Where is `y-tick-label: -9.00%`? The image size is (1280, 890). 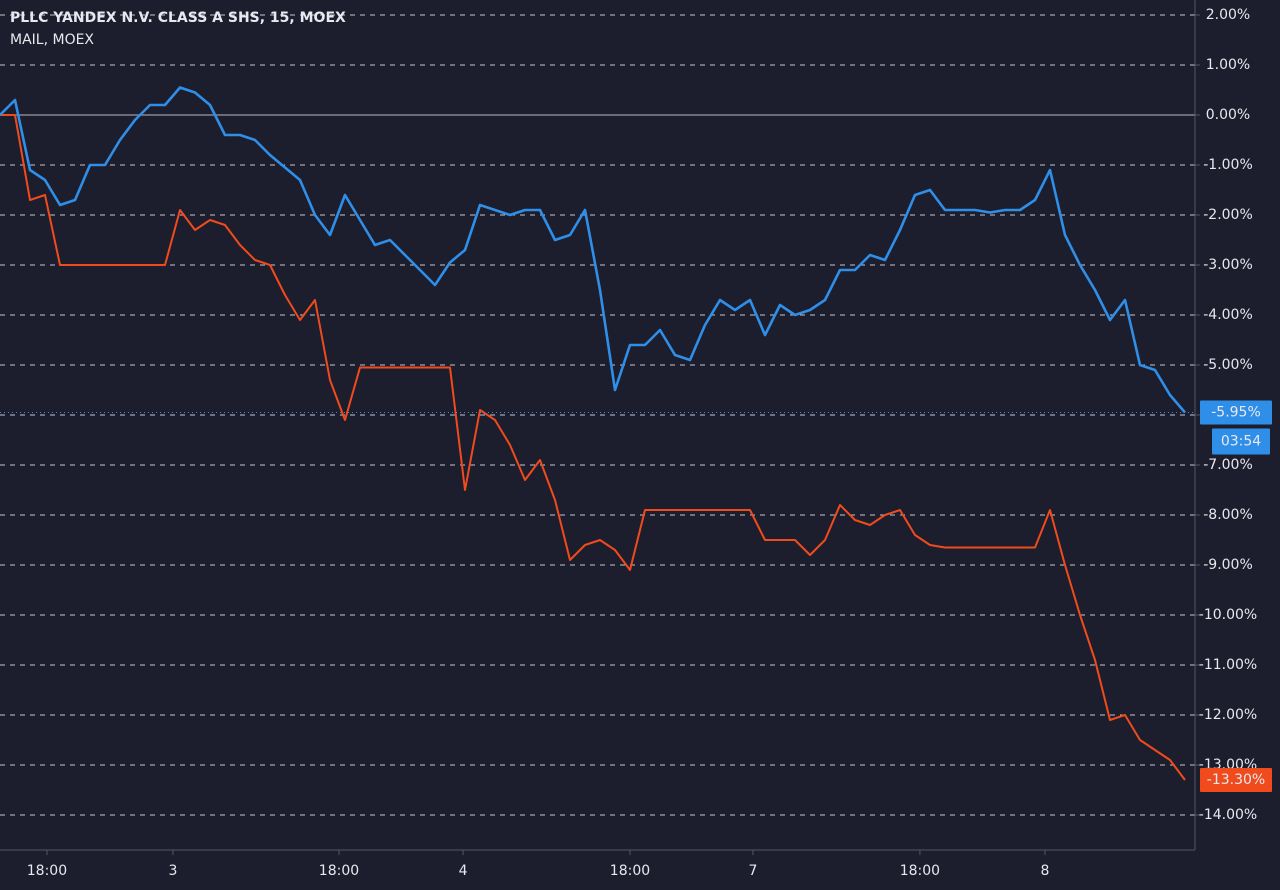
y-tick-label: -9.00% is located at coordinates (1228, 565).